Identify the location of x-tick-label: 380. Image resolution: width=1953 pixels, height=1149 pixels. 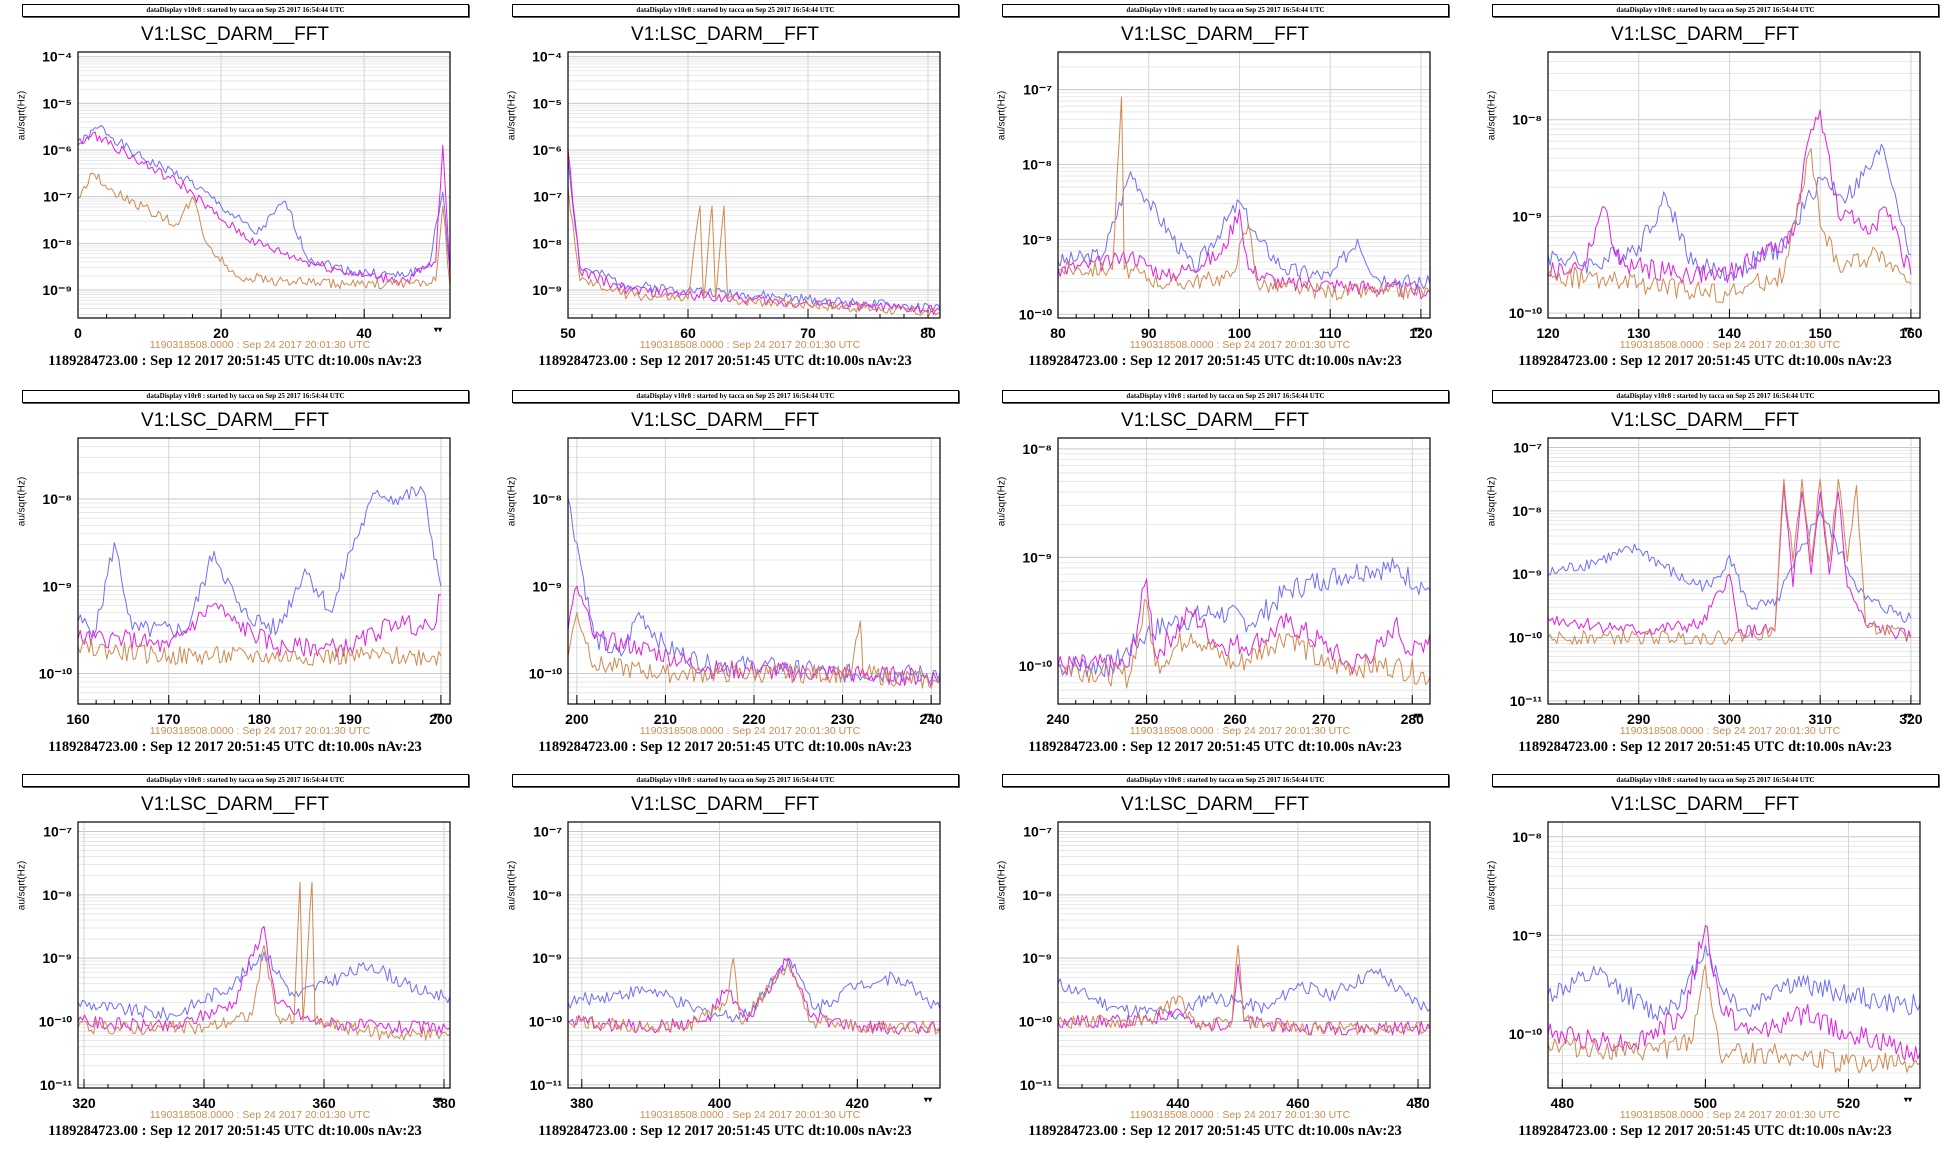
(444, 1103).